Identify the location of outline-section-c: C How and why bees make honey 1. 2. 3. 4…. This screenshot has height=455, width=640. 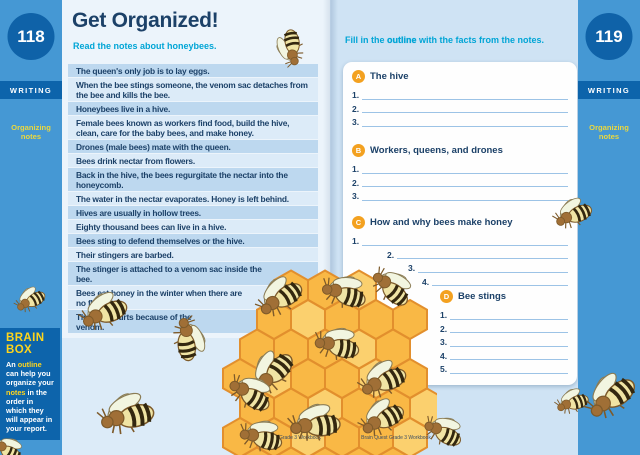
(460, 250).